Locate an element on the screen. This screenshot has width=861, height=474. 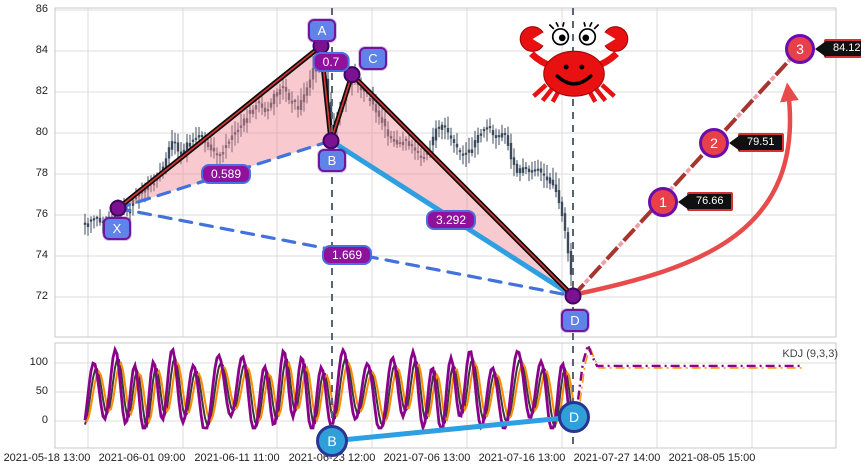
price-axis-tick: 86 is located at coordinates (41, 9).